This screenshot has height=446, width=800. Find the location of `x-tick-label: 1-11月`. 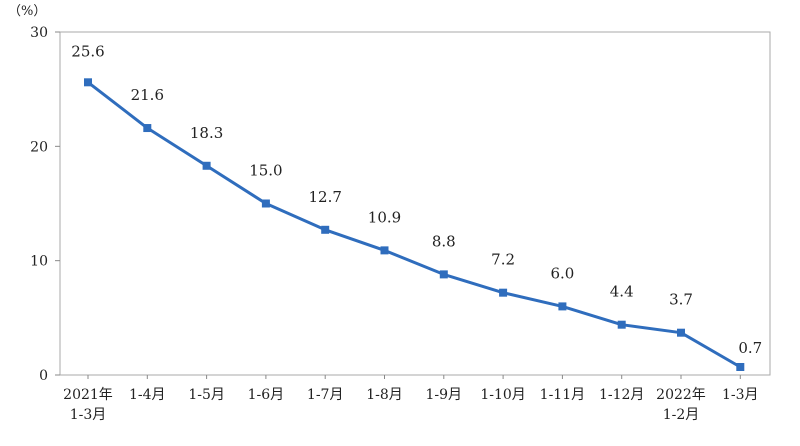

x-tick-label: 1-11月 is located at coordinates (562, 395).